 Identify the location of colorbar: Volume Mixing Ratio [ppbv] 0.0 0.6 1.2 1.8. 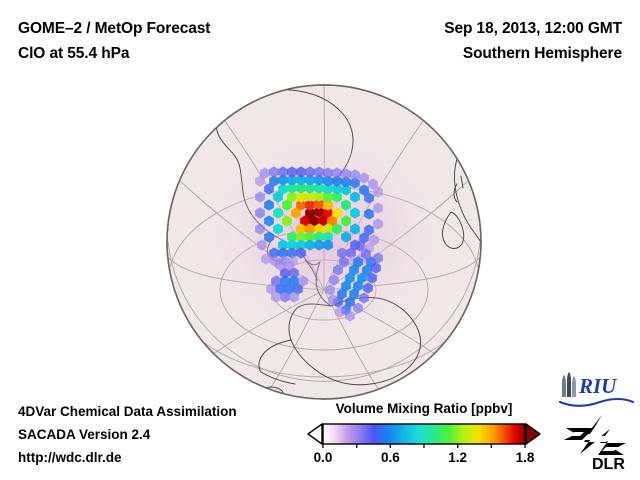
(424, 435).